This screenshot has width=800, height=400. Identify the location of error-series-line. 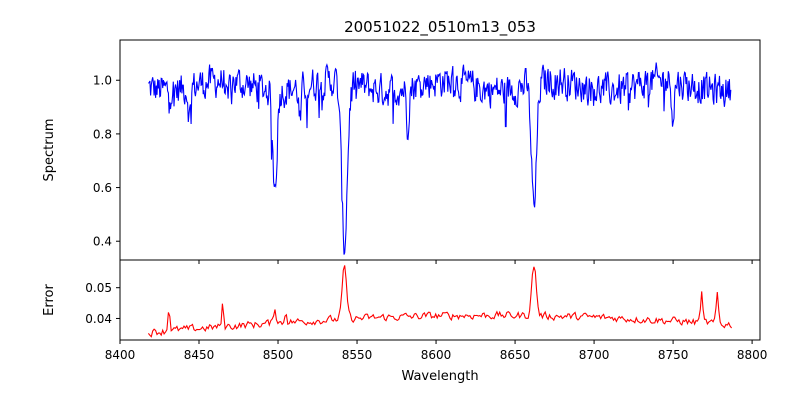
(440, 301).